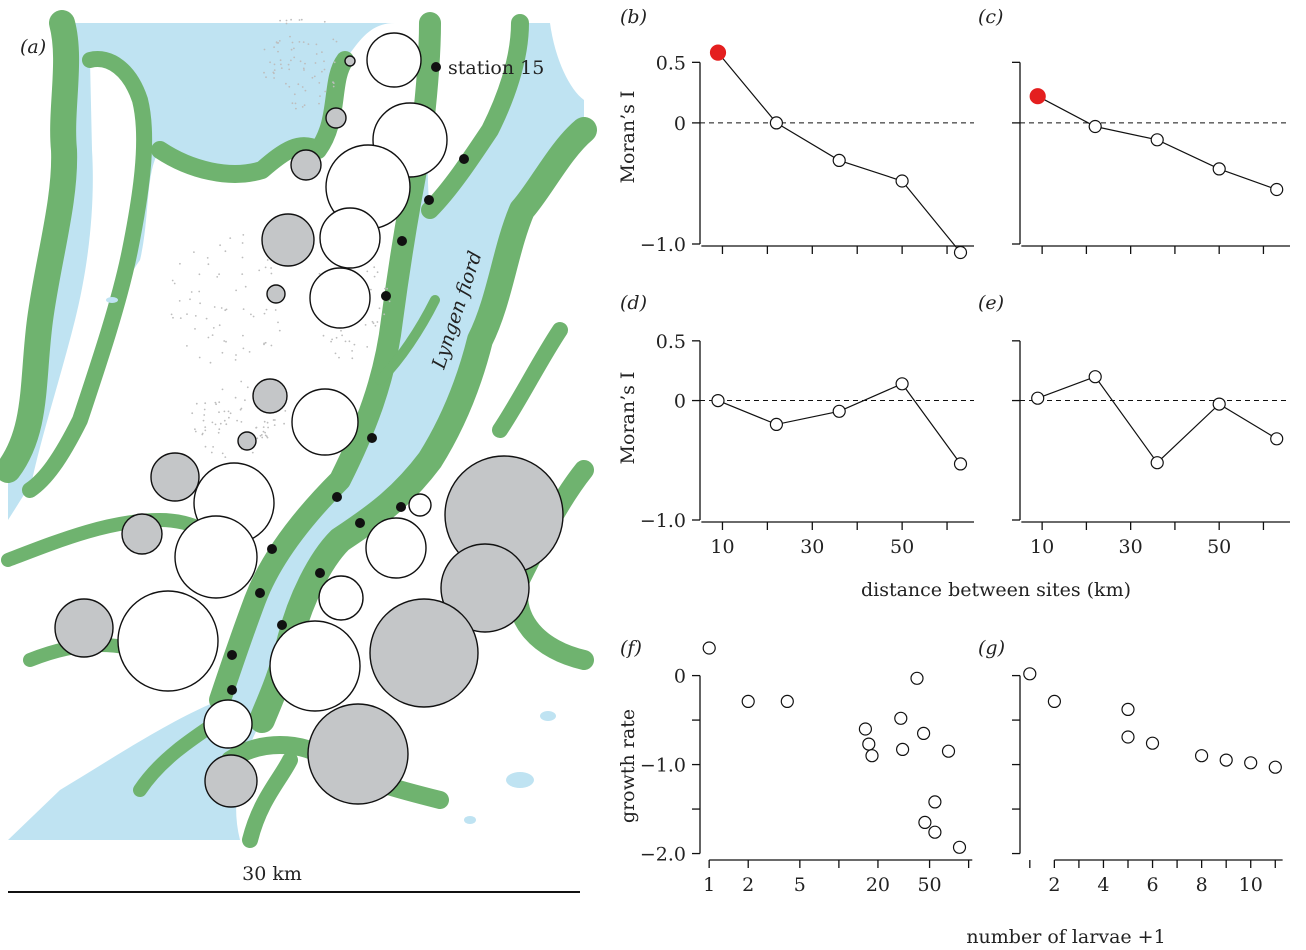 This screenshot has width=1306, height=950. I want to click on panel-label-f: (f), so click(631, 648).